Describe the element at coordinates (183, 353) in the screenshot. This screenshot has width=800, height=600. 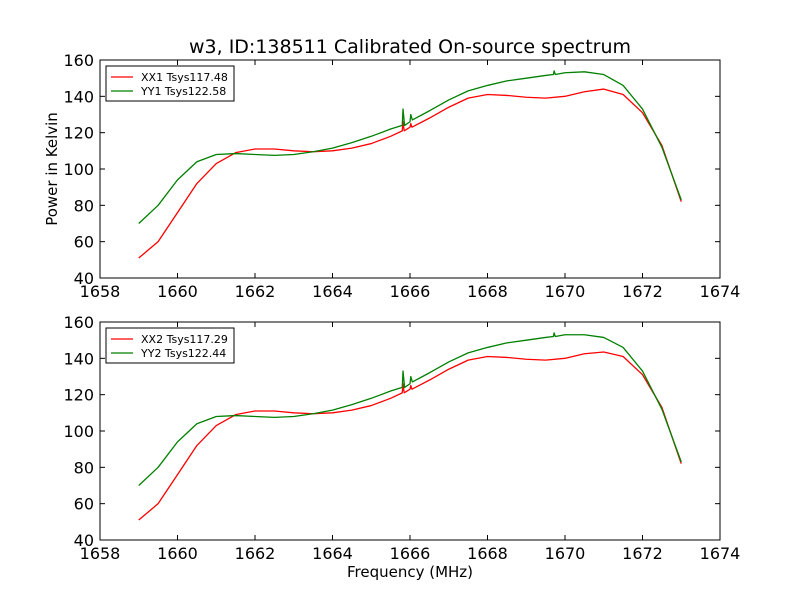
I see `legend-label: YY2 Tsys122.44` at that location.